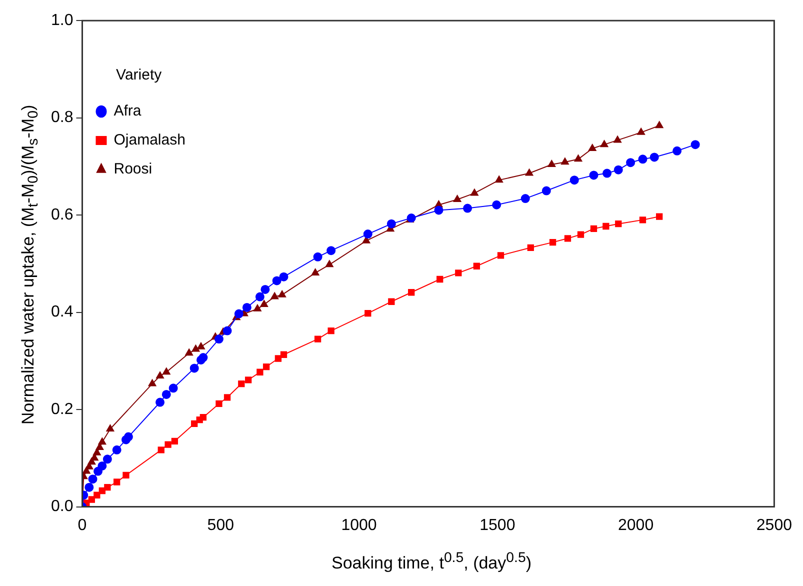  Describe the element at coordinates (220, 525) in the screenshot. I see `x-tick-label: 500` at that location.